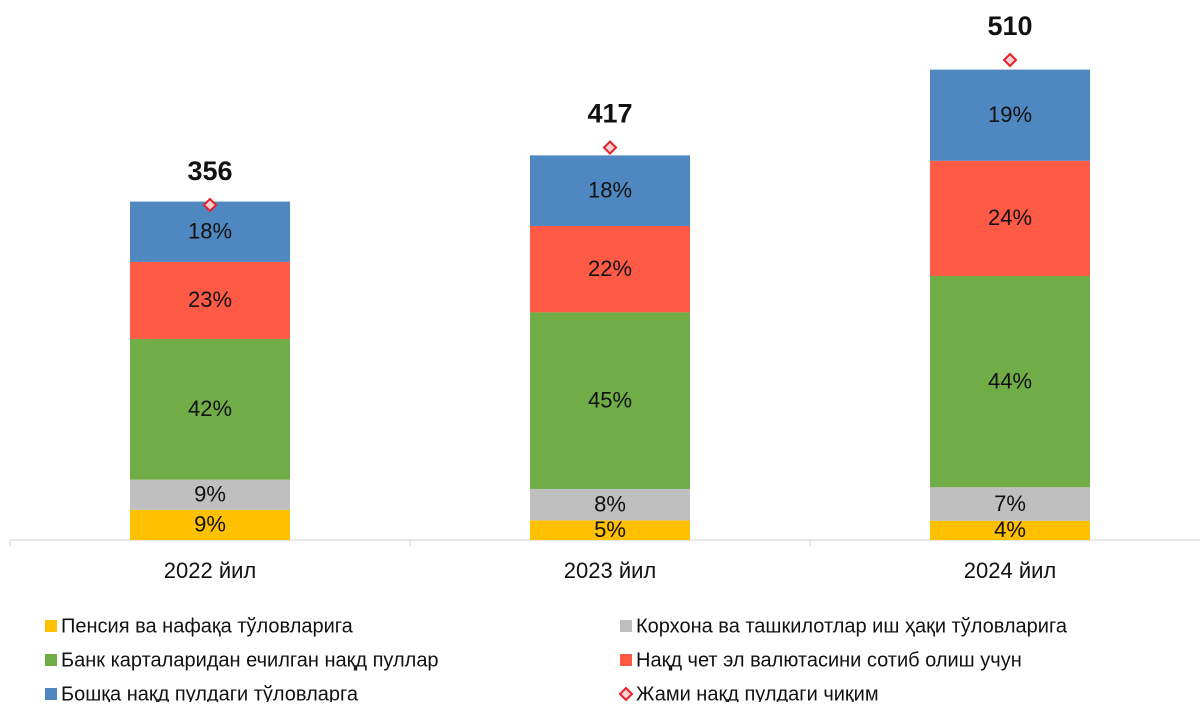 The height and width of the screenshot is (707, 1200). I want to click on segment-label: 5%, so click(610, 529).